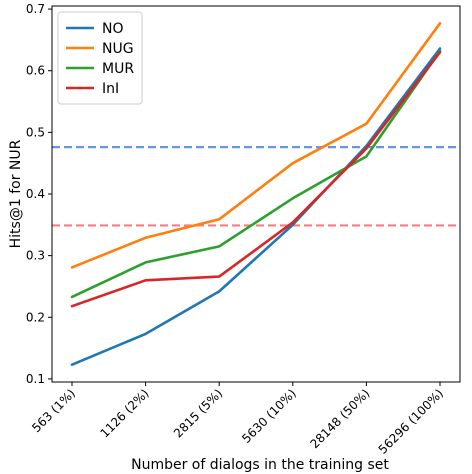  Describe the element at coordinates (118, 49) in the screenshot. I see `legend-label-nug: NUG` at that location.